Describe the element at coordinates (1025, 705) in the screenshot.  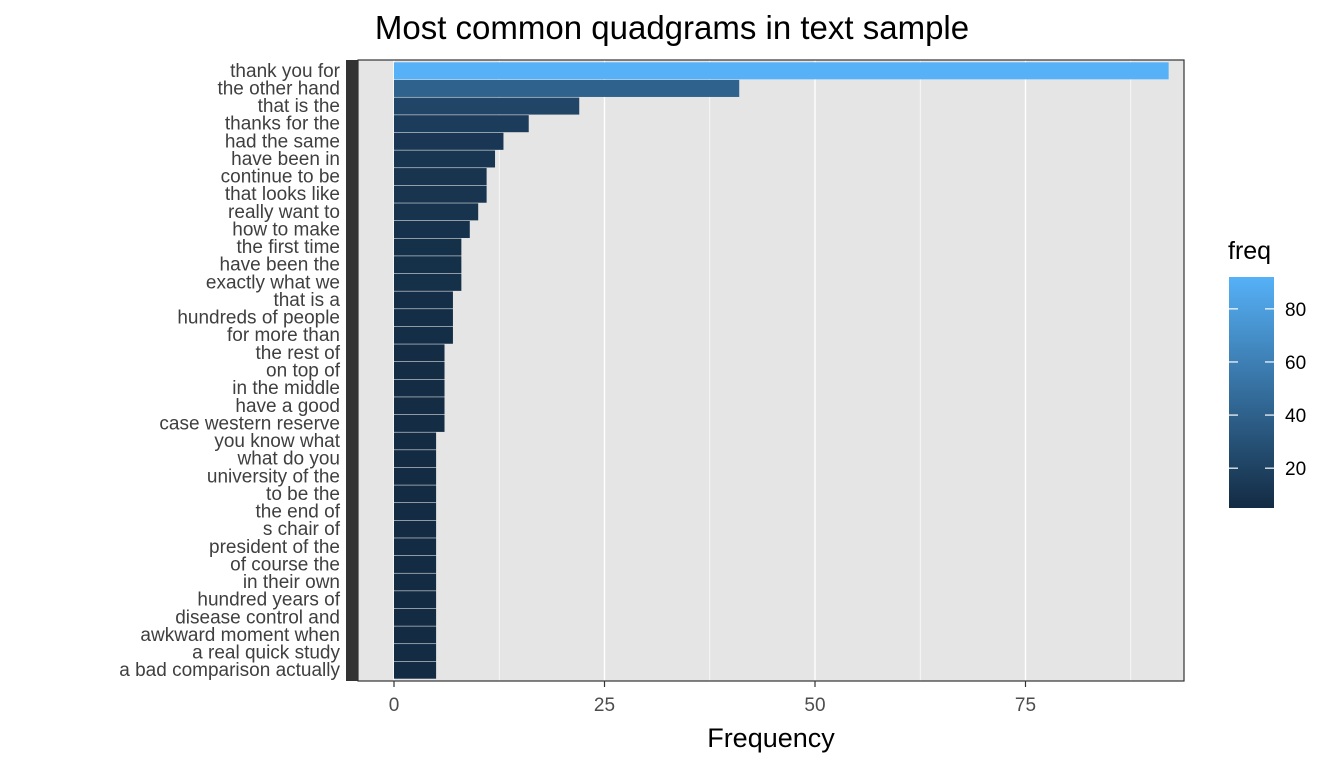
I see `x-tick-label: 75` at that location.